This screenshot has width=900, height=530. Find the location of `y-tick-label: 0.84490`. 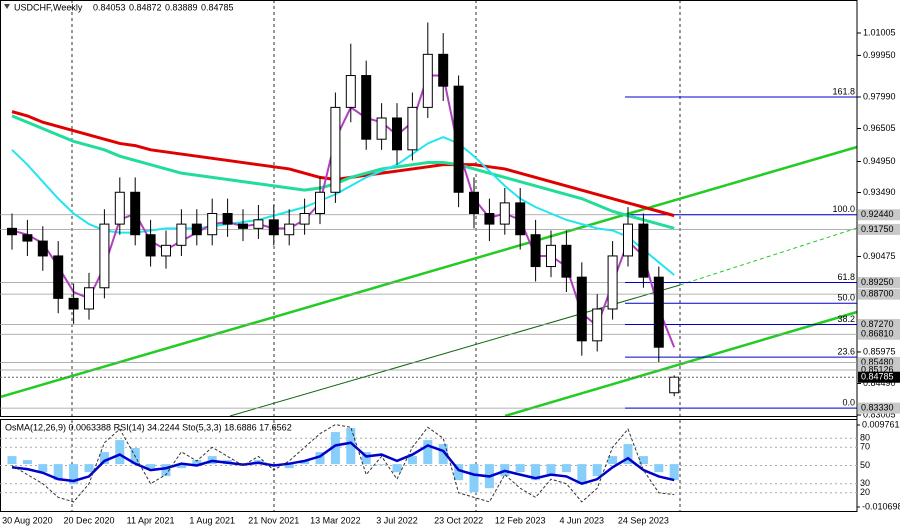

y-tick-label: 0.84490 is located at coordinates (879, 383).